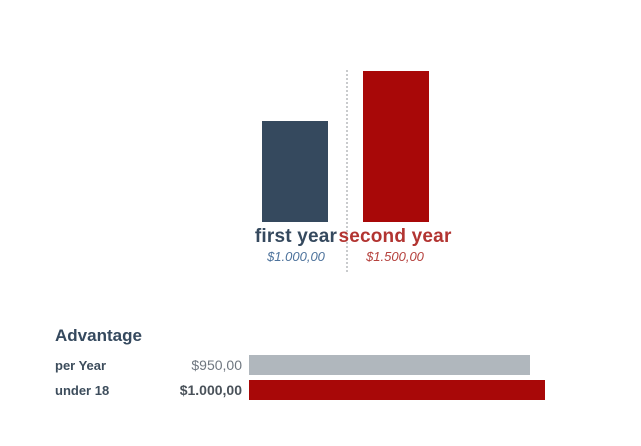 The height and width of the screenshot is (446, 641). I want to click on advantage-heading: Advantage, so click(98, 335).